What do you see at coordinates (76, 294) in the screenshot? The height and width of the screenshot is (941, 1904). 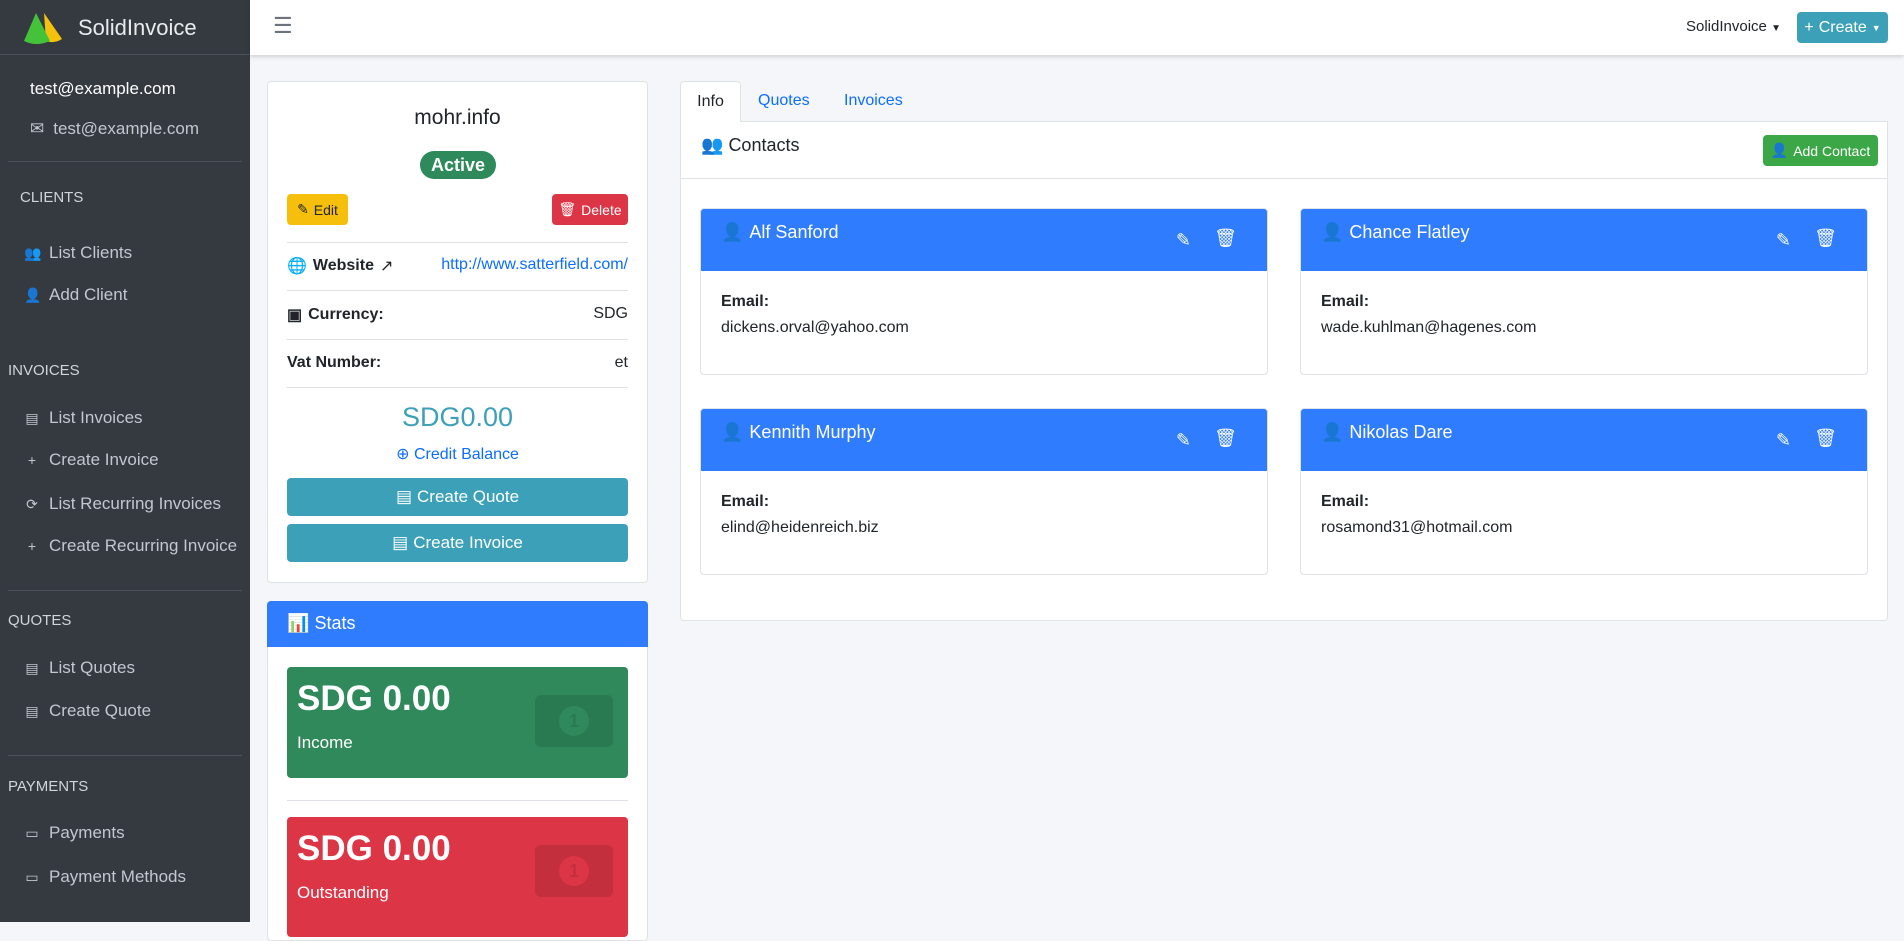 I see `sidebar-item-add-client: 👤 Add Client` at bounding box center [76, 294].